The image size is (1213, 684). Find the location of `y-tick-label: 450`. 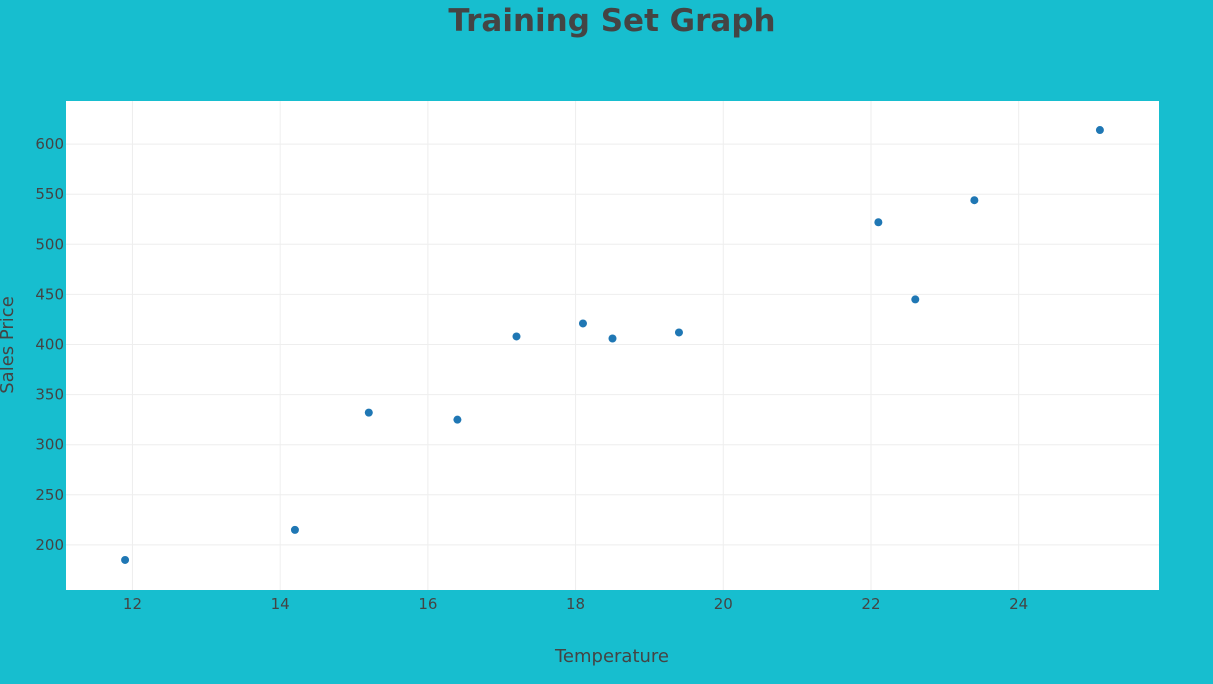

y-tick-label: 450 is located at coordinates (49, 294).